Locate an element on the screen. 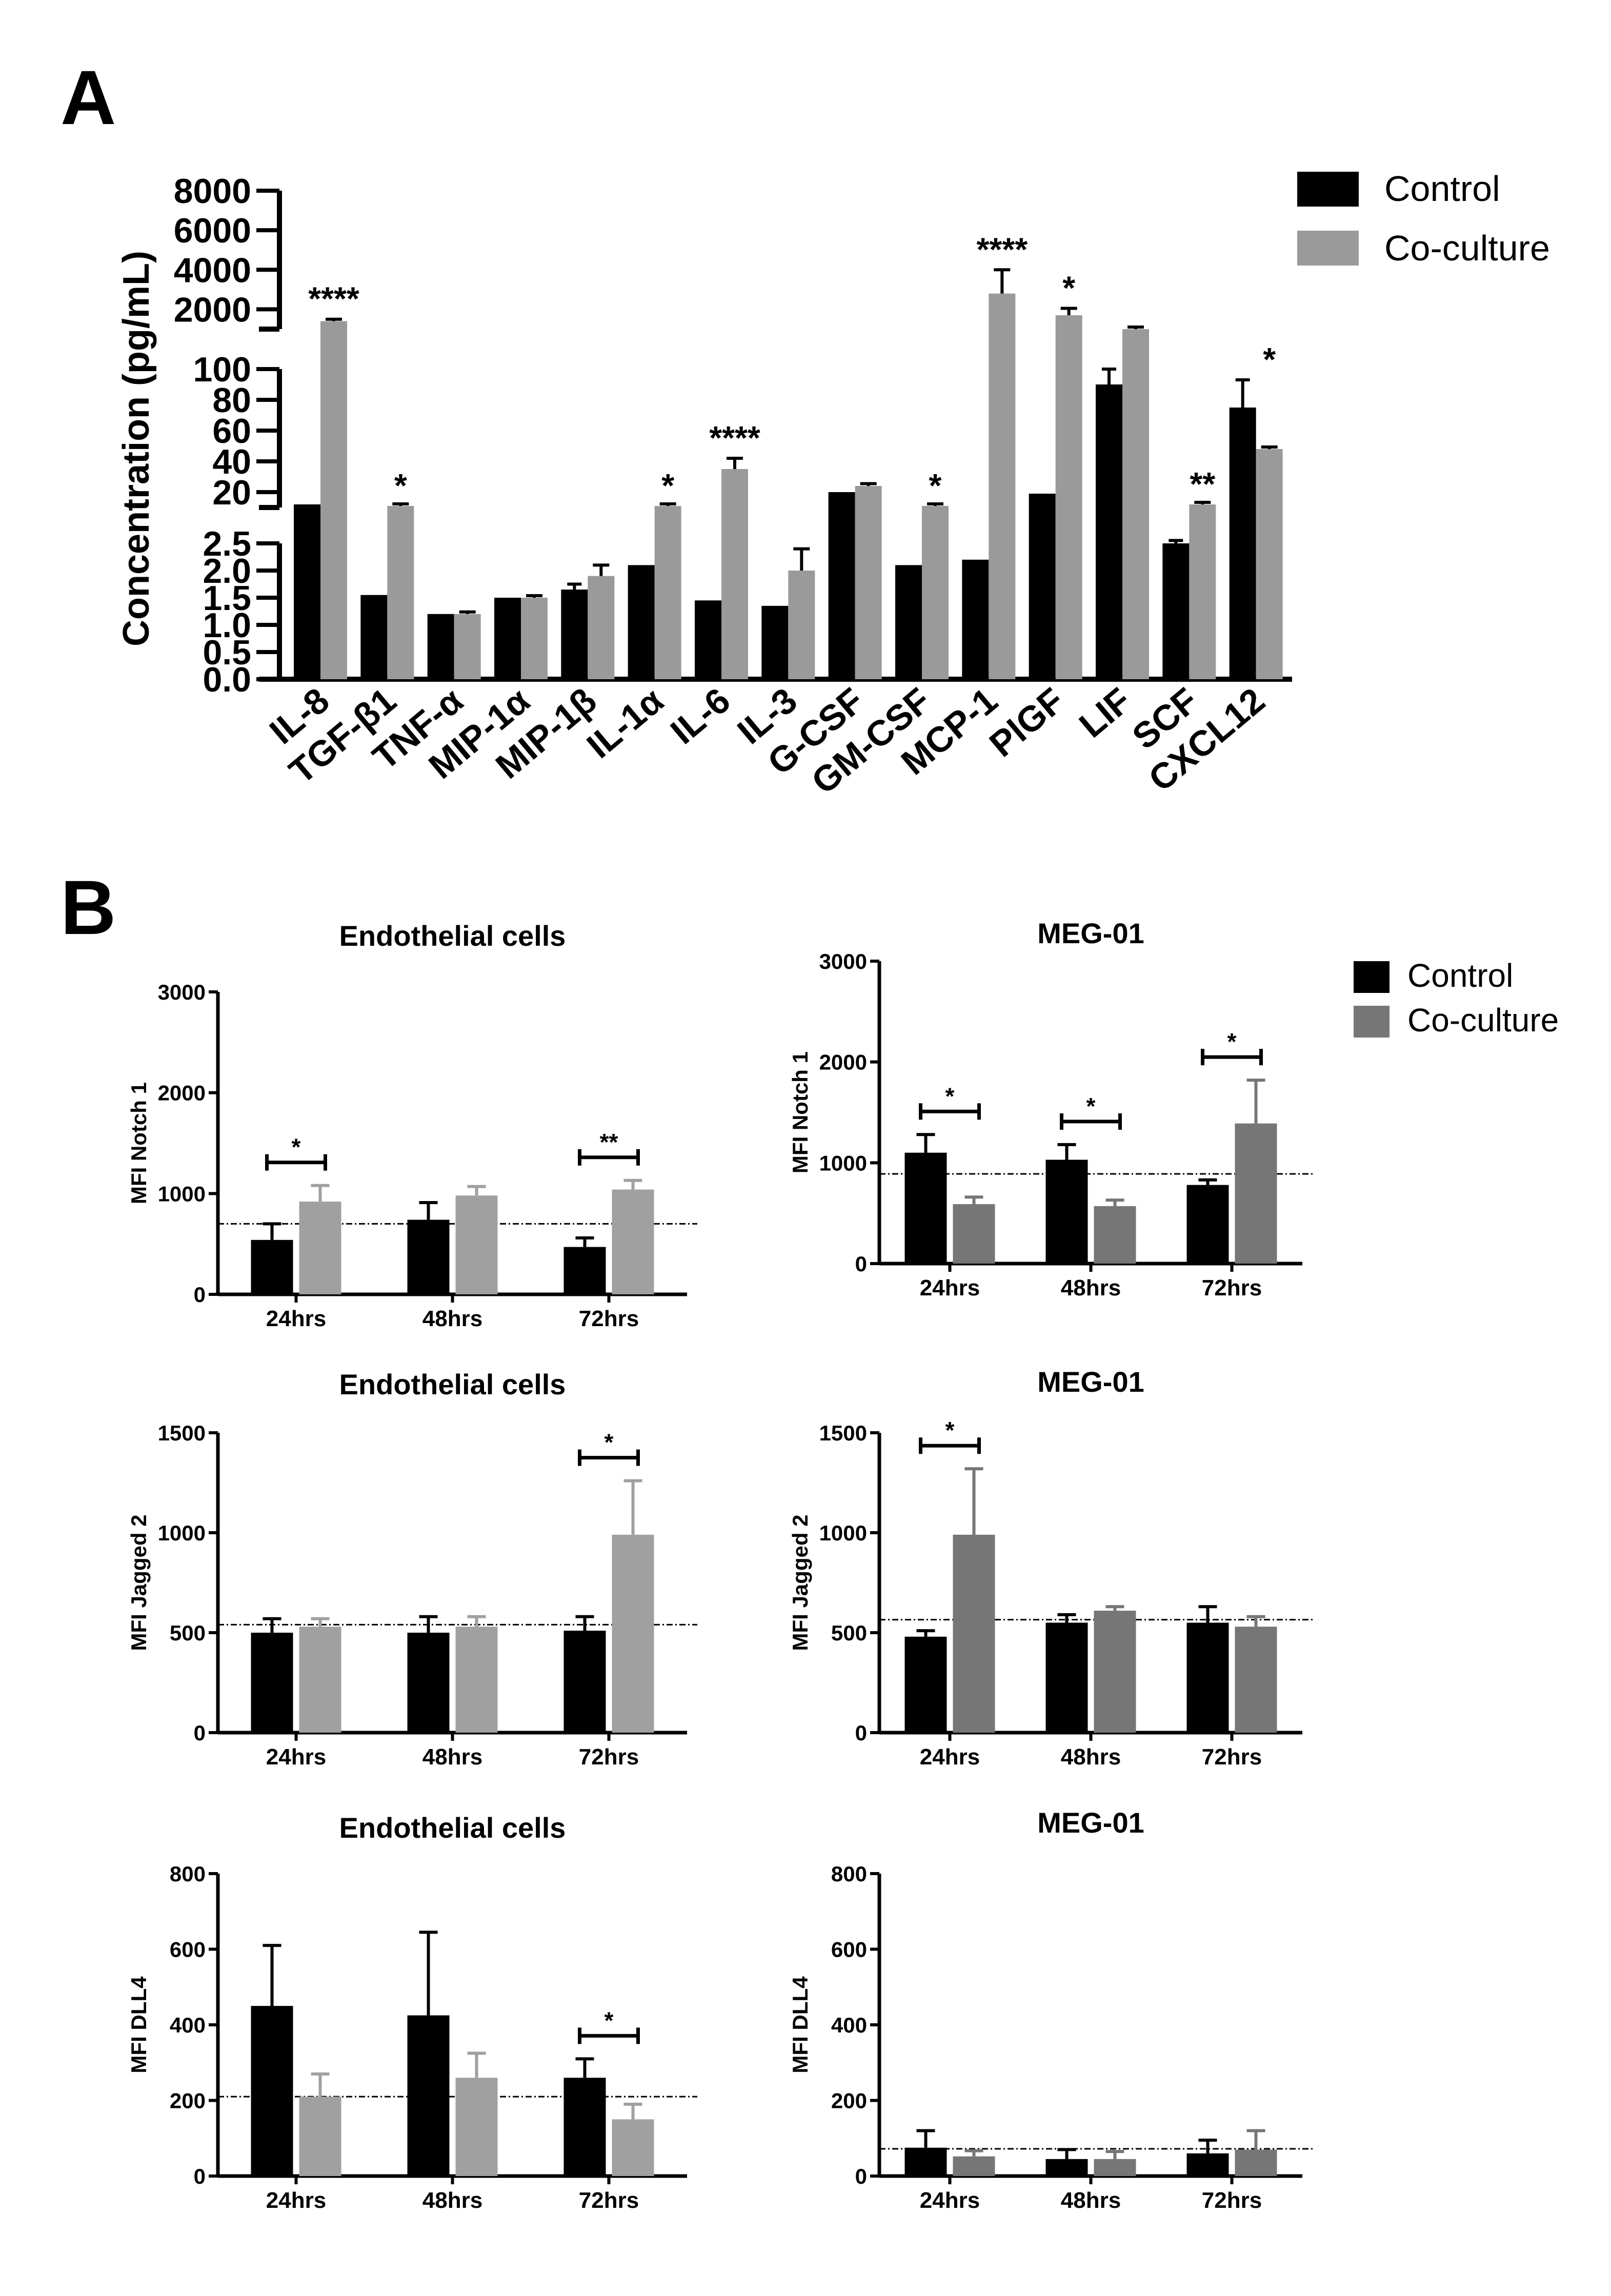 This screenshot has width=1611, height=2296. y-tick-label: 1.5 is located at coordinates (227, 598).